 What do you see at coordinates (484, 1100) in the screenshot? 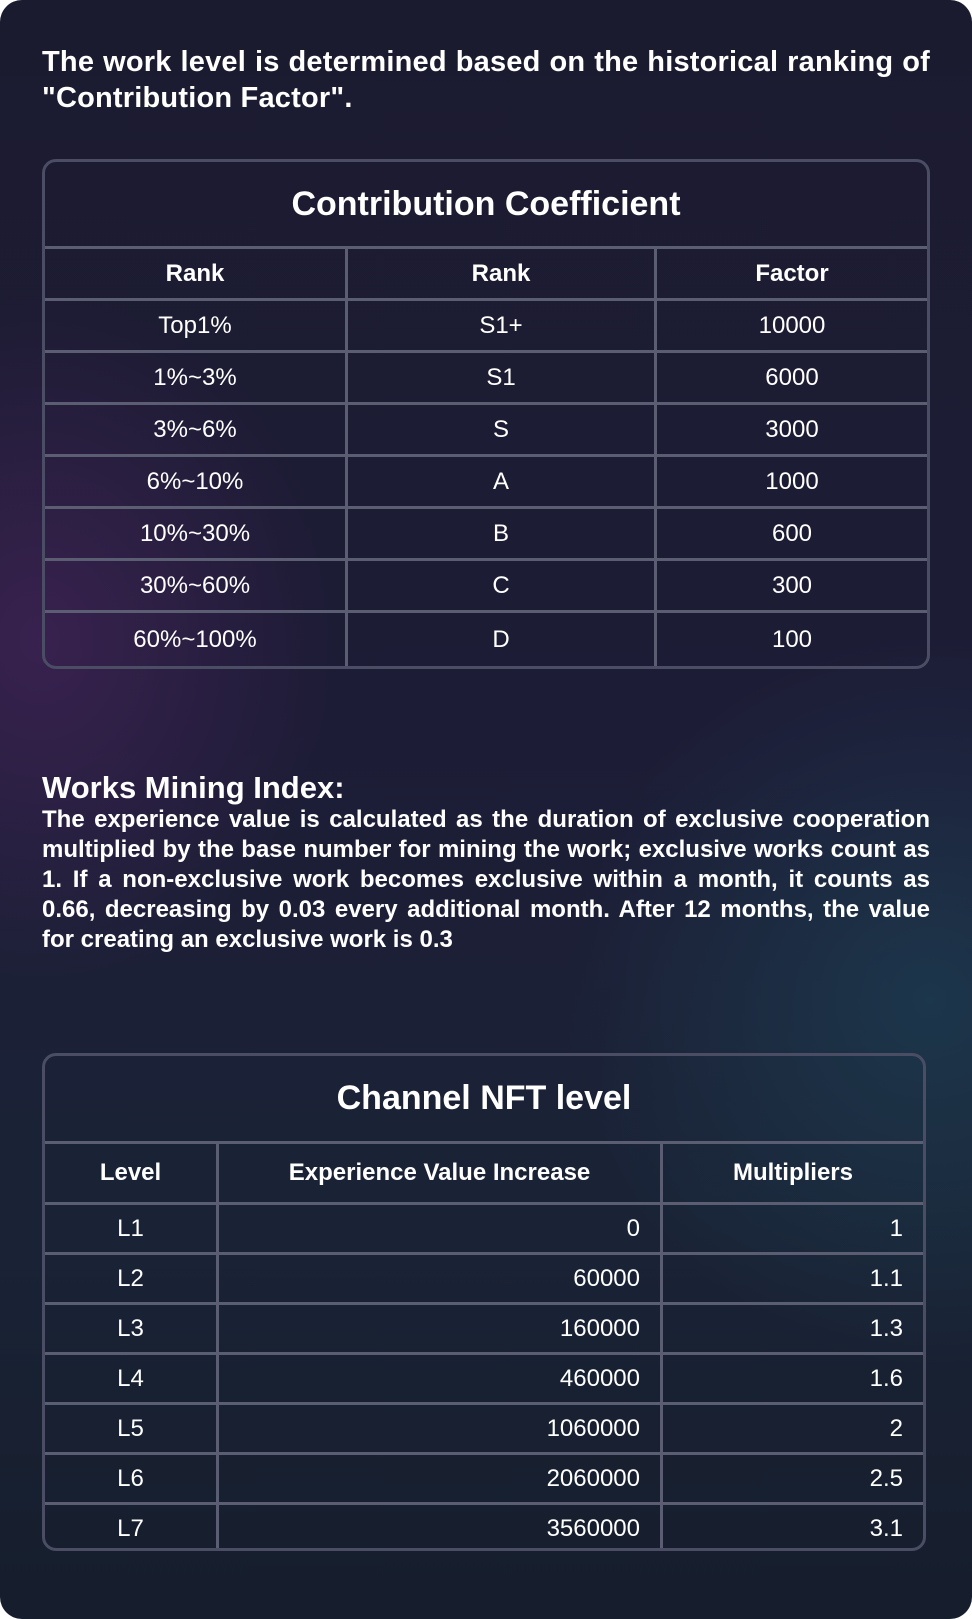
I see `table-title: Channel NFT level` at bounding box center [484, 1100].